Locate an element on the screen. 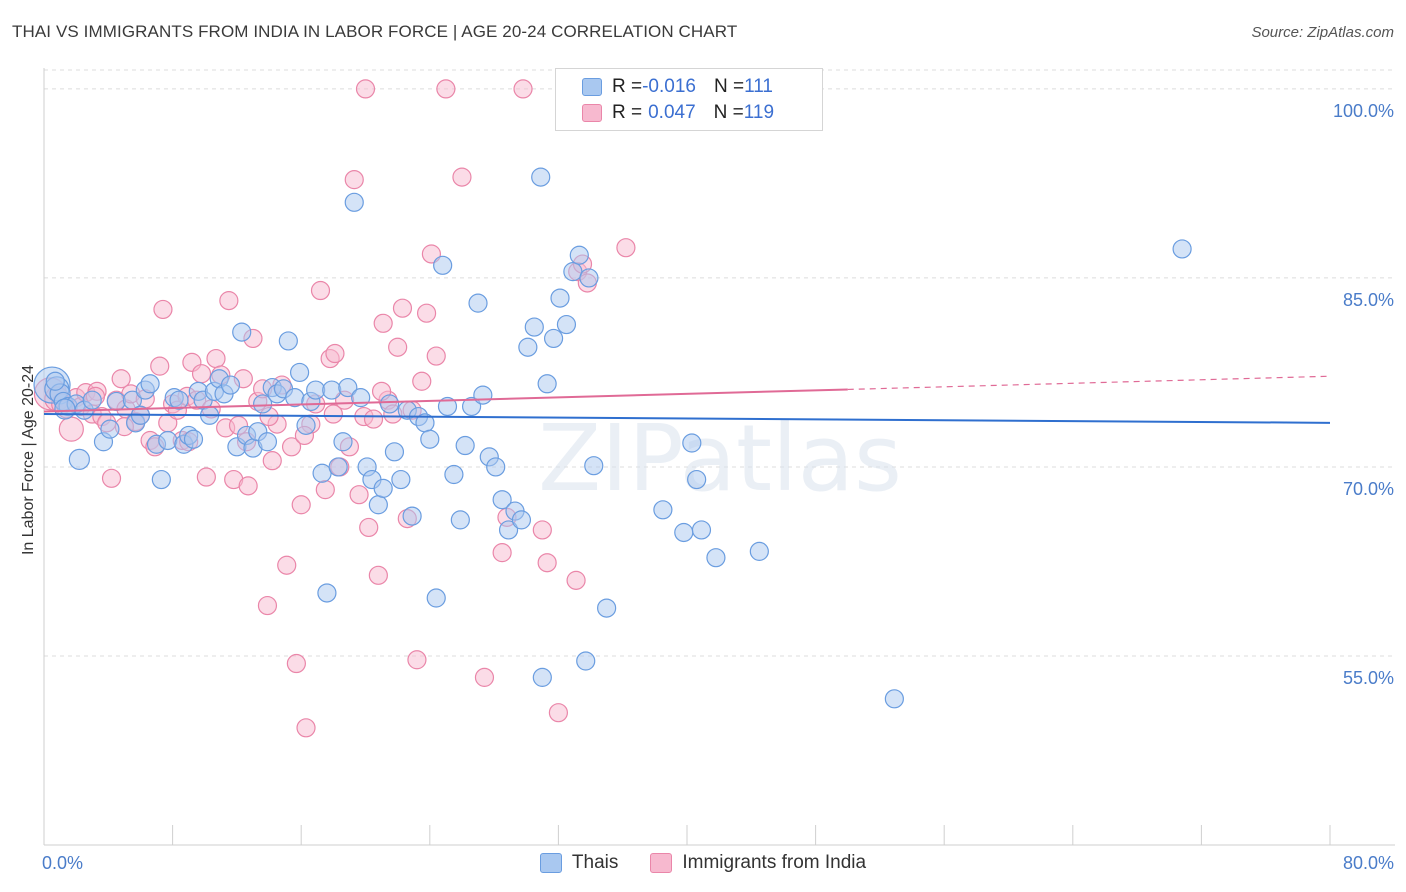 This screenshot has height=892, width=1406. legend-swatch-thai is located at coordinates (592, 87).